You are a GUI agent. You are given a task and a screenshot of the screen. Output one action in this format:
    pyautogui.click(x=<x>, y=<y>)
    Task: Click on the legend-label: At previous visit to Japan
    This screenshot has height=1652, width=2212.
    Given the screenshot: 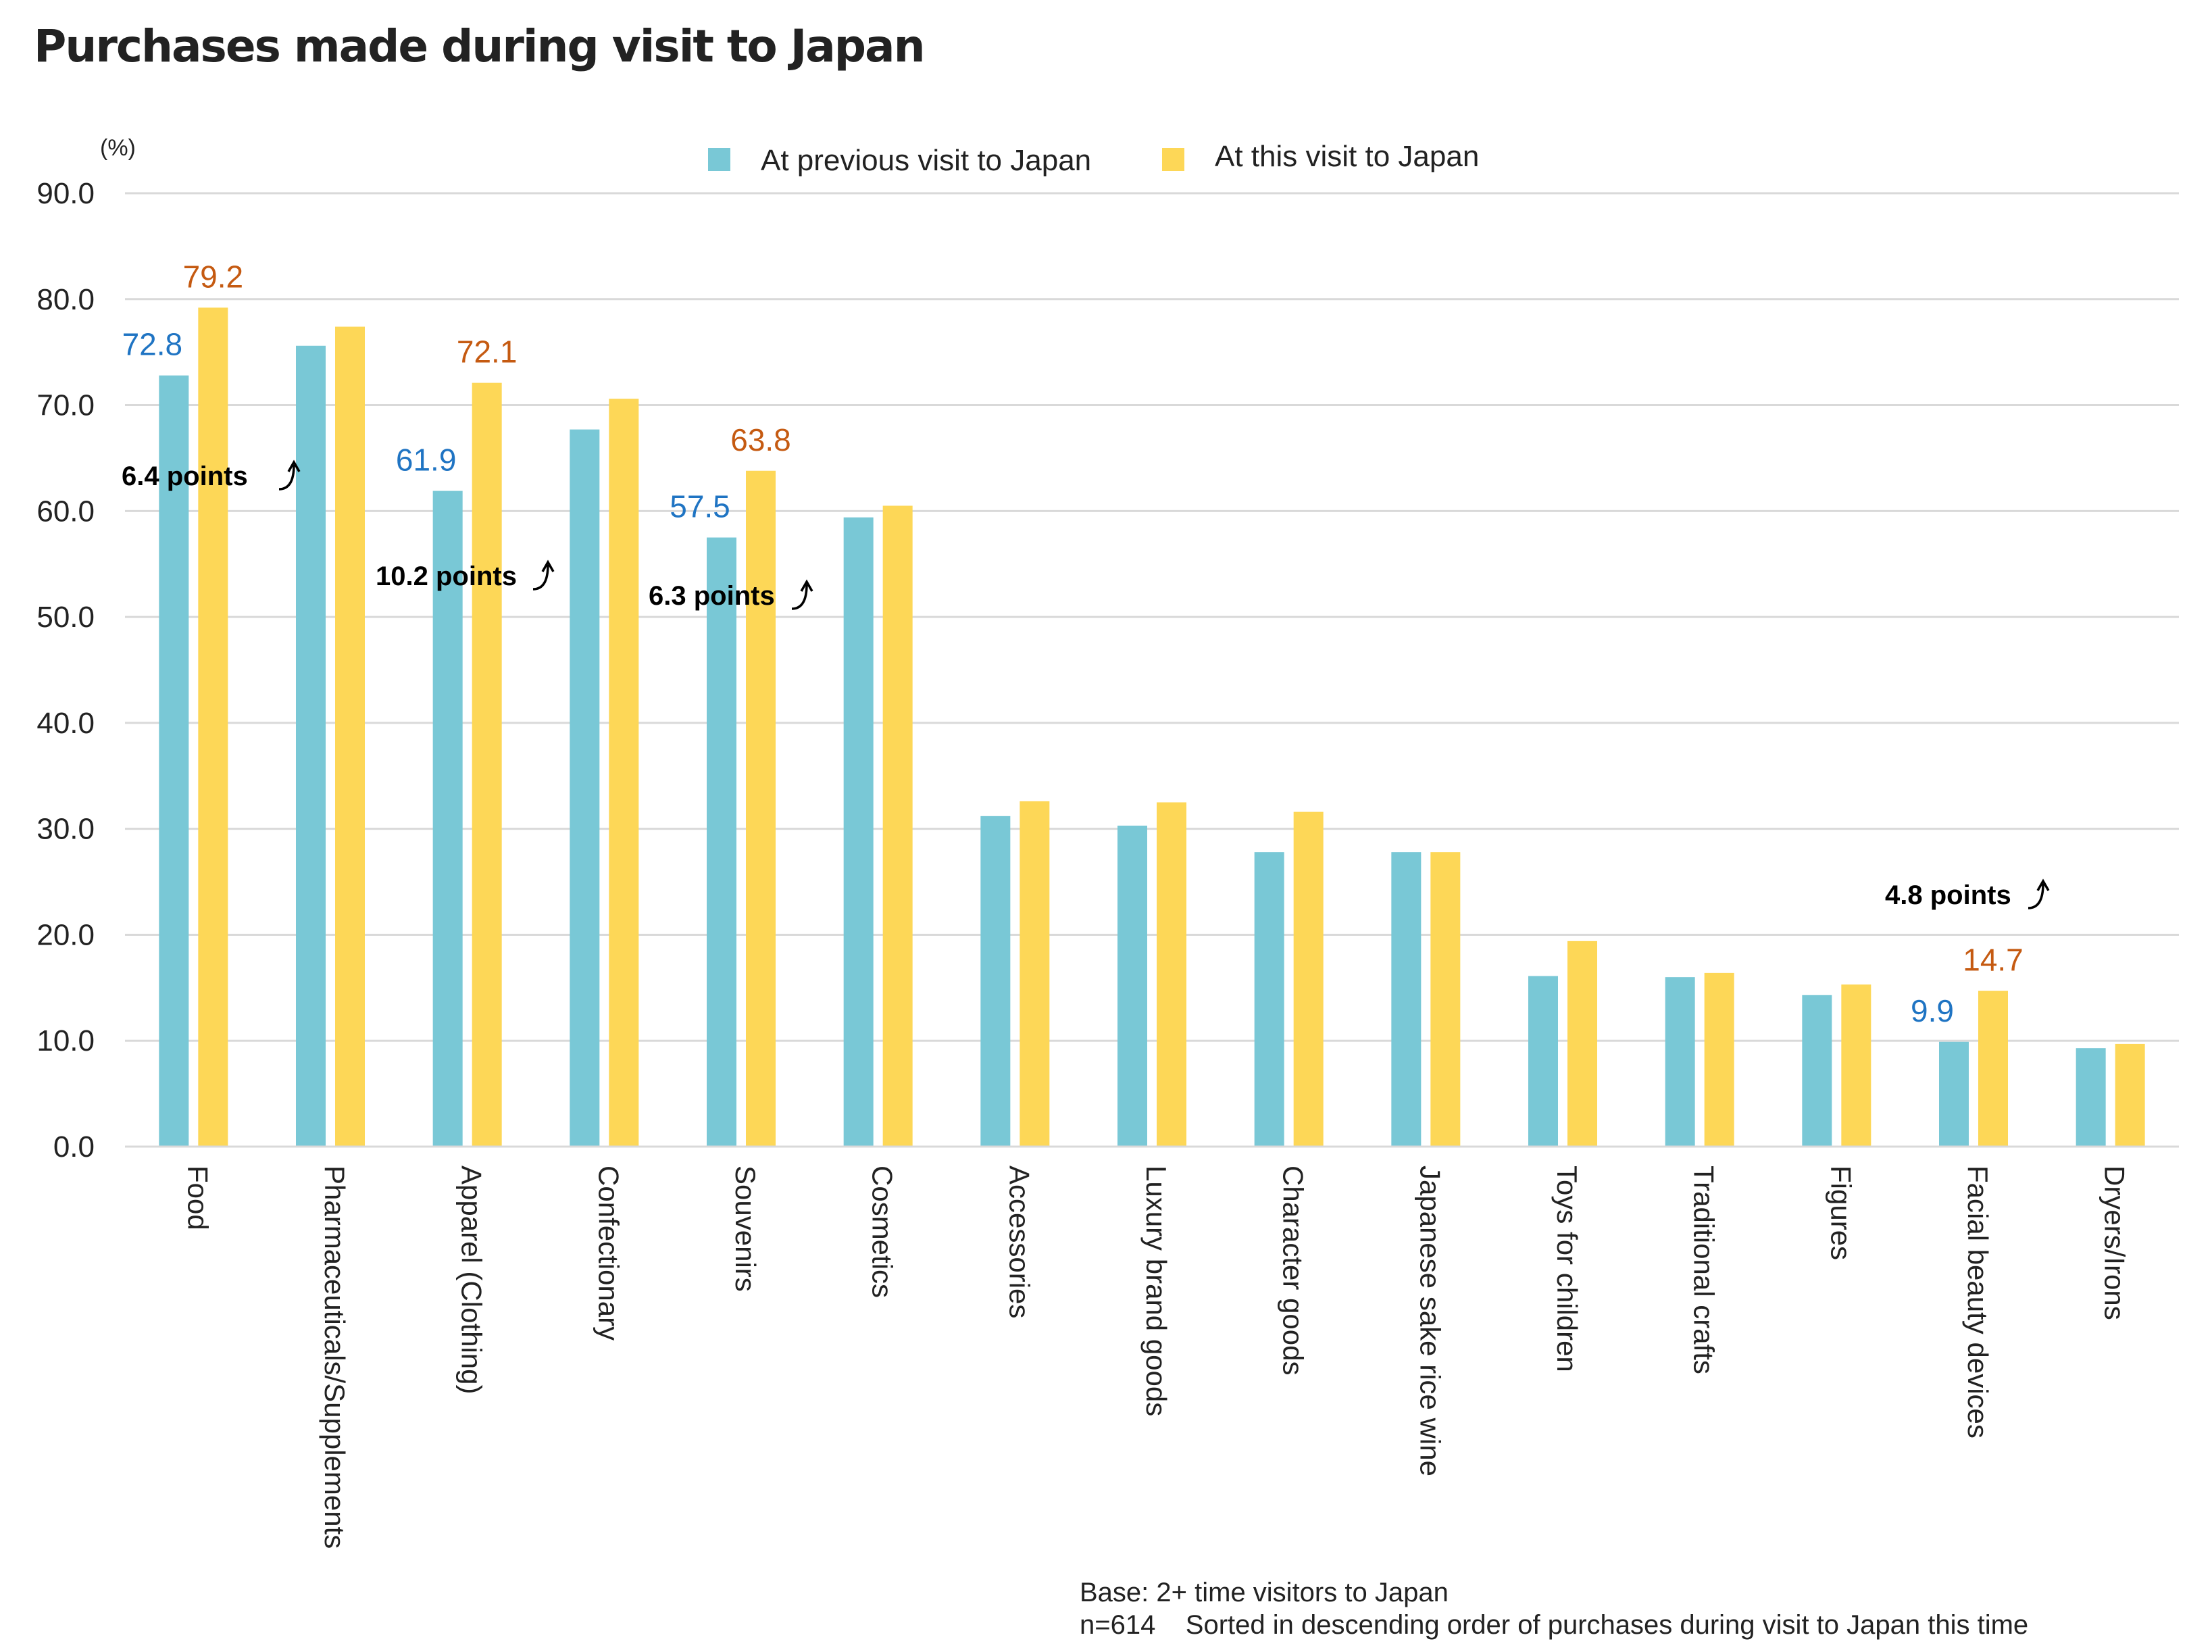 What is the action you would take?
    pyautogui.click(x=926, y=160)
    